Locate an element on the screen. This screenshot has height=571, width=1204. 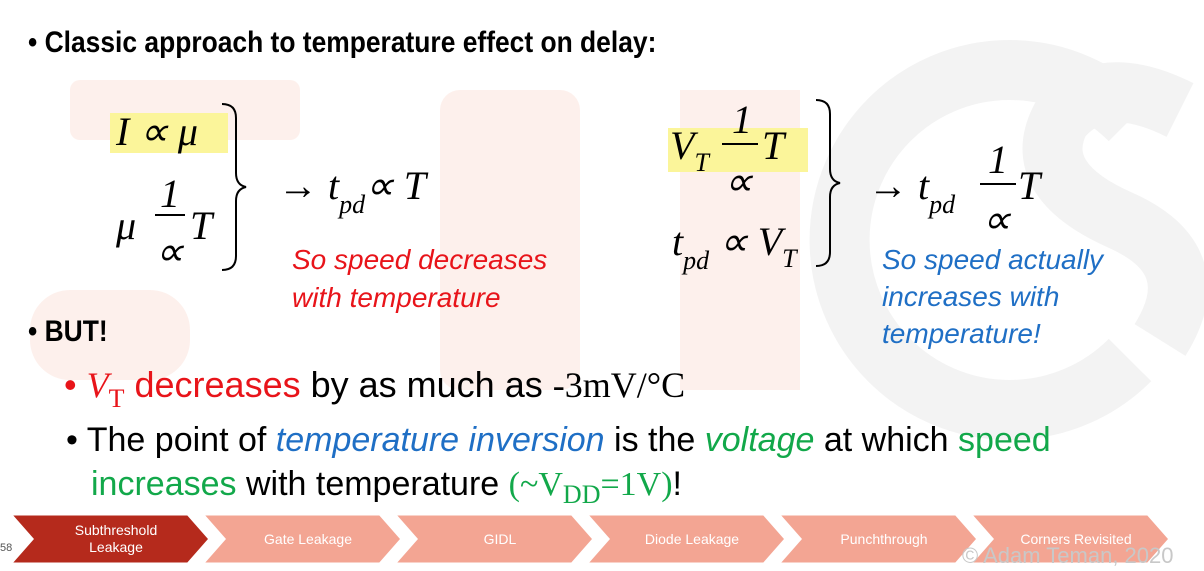
bullet: • VT decreases by as much as -3mV/°C is located at coordinates (375, 388).